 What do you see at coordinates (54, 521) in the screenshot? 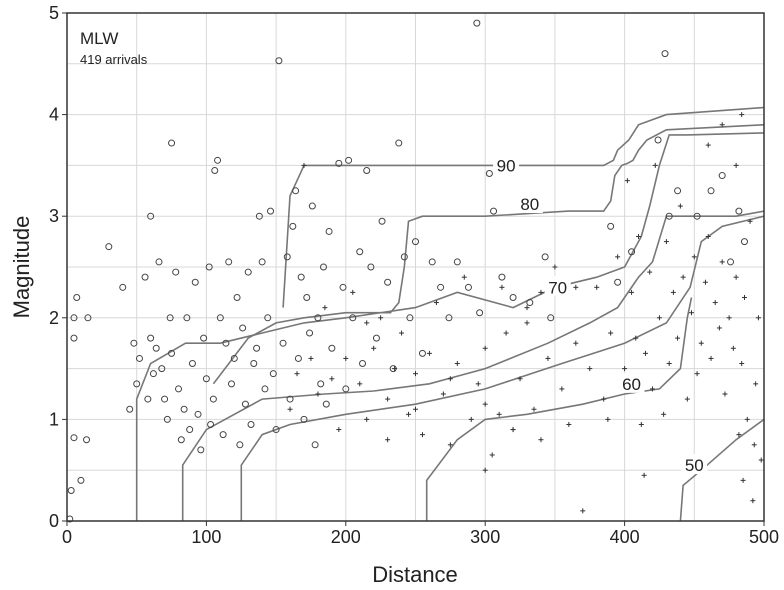
I see `y-tick-label: 0` at bounding box center [54, 521].